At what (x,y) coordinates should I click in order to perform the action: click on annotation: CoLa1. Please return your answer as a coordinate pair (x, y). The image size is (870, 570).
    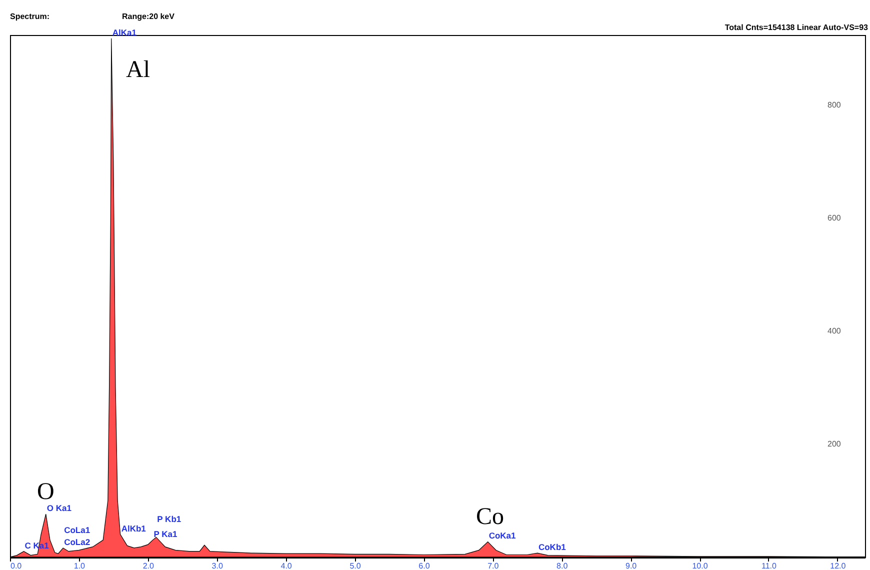
    Looking at the image, I should click on (77, 529).